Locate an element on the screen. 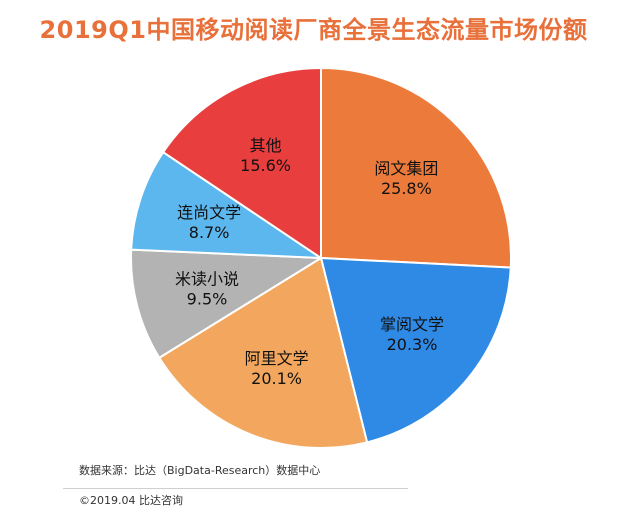  pie-slice-掌阅文学 is located at coordinates (416, 350).